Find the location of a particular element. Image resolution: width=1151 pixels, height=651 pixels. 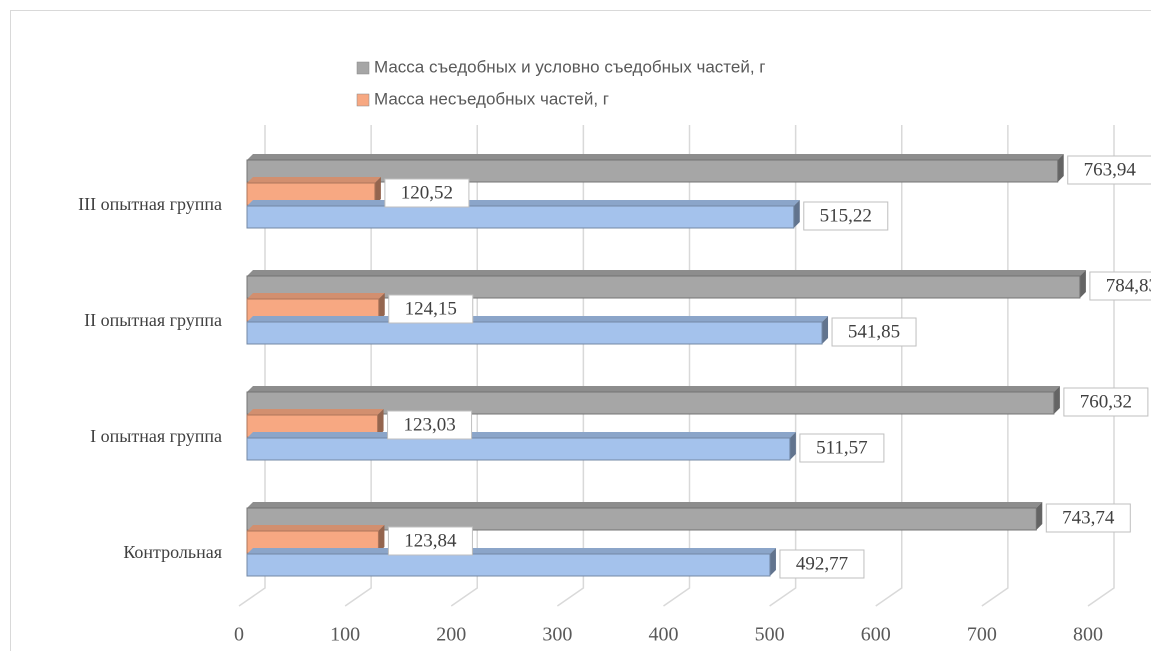

data-label: 515,22 is located at coordinates (846, 215).